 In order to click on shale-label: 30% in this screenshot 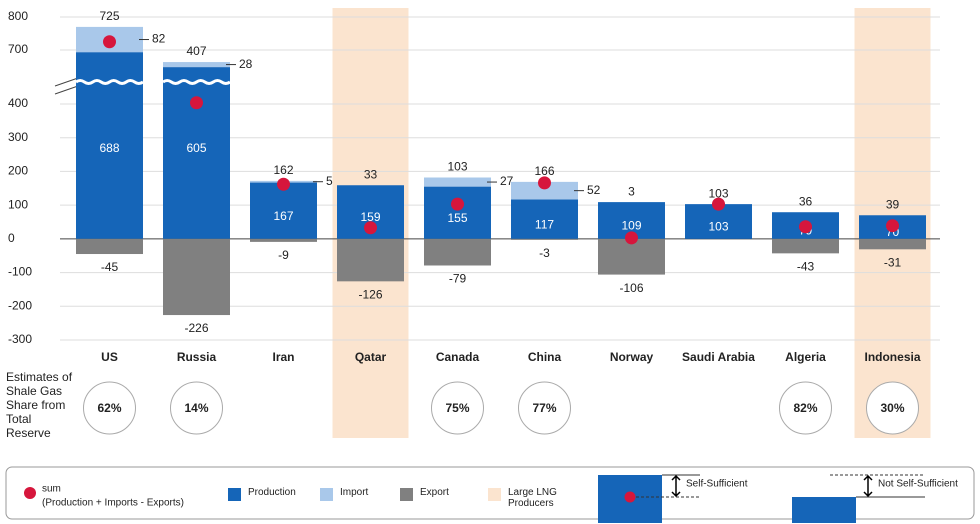, I will do `click(892, 408)`.